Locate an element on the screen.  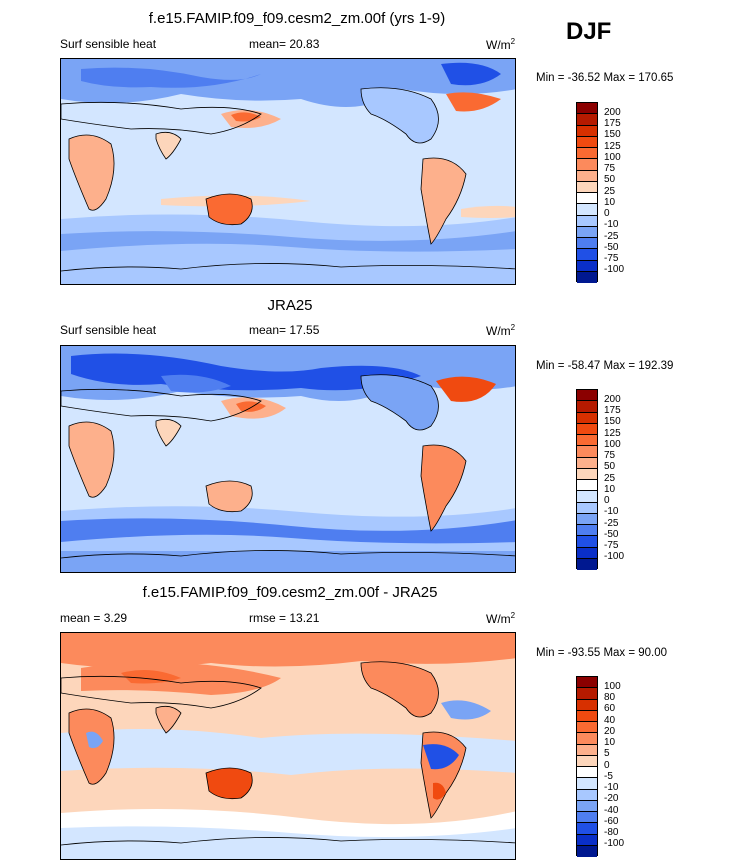
panel1-minmax: Min = -36.52 Max = 170.65 is located at coordinates (605, 78).